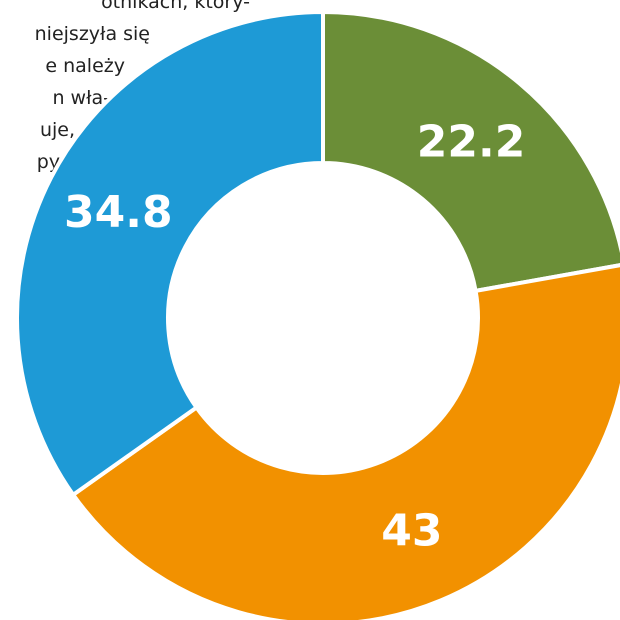 The width and height of the screenshot is (620, 620). I want to click on background-text-line: niejszyła się, so click(92, 34).